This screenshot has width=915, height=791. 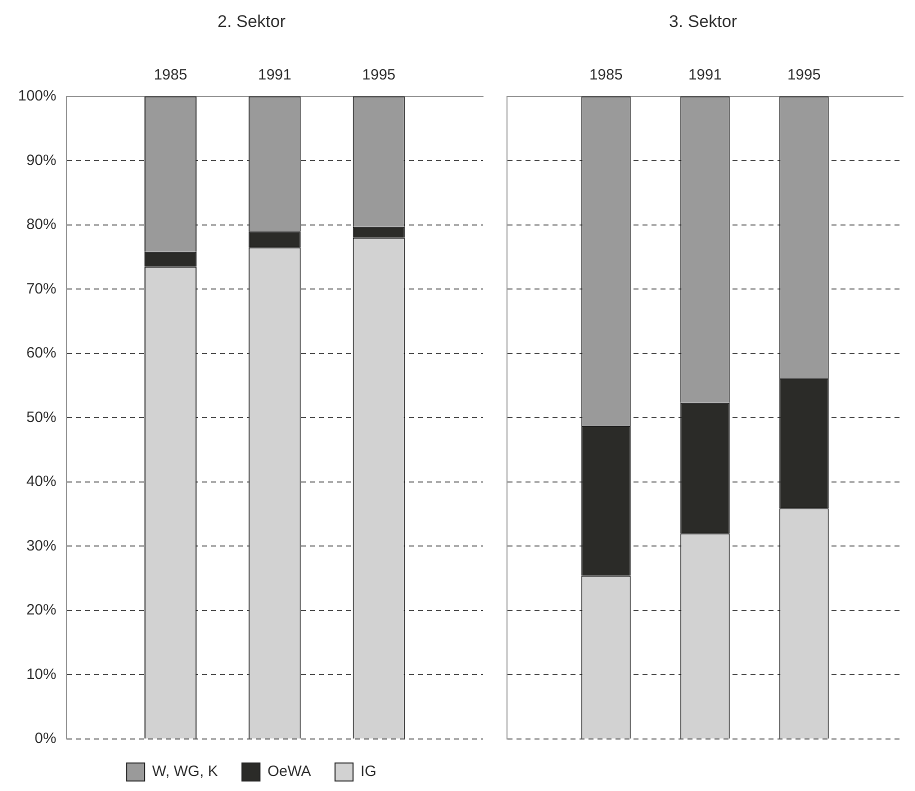 What do you see at coordinates (41, 610) in the screenshot?
I see `y-tick-label: 20%` at bounding box center [41, 610].